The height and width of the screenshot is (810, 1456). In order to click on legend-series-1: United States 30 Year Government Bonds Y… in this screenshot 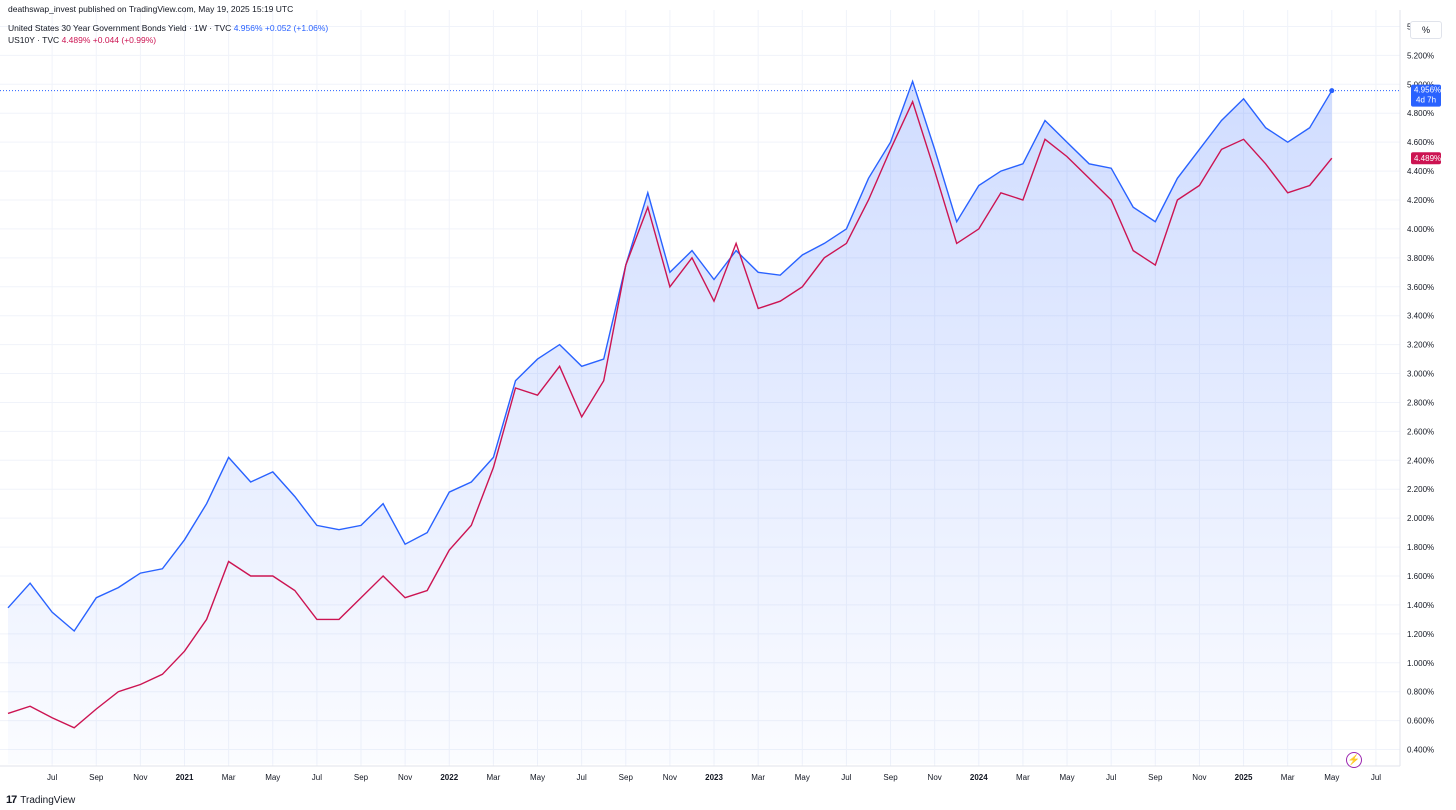, I will do `click(168, 28)`.